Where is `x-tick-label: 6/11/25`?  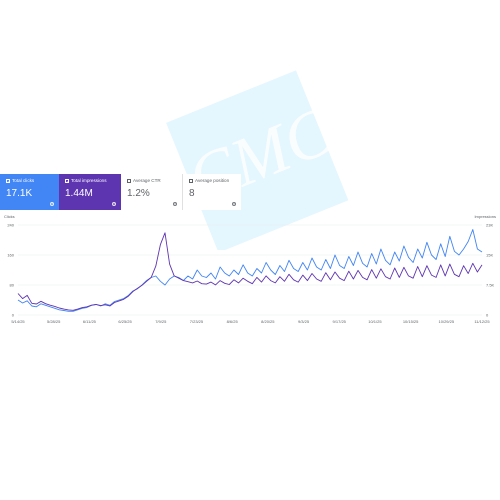
x-tick-label: 6/11/25 is located at coordinates (90, 321).